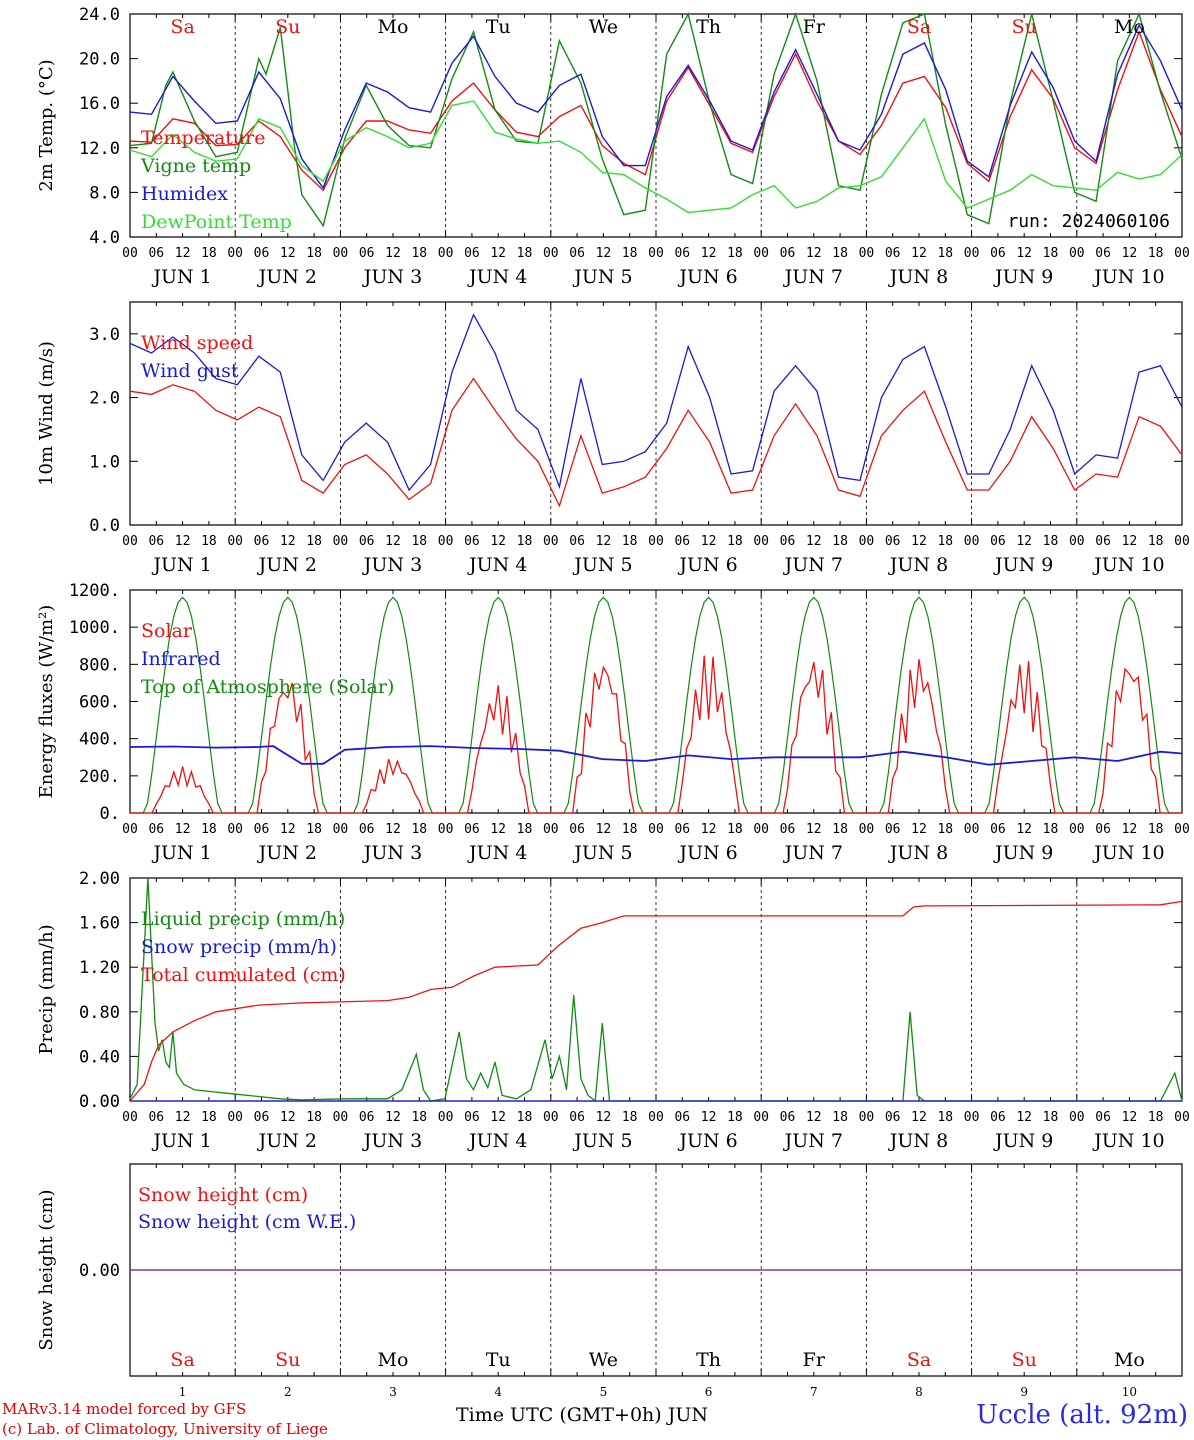 The image size is (1194, 1440). What do you see at coordinates (99, 1013) in the screenshot?
I see `y-tick-label: 0.80` at bounding box center [99, 1013].